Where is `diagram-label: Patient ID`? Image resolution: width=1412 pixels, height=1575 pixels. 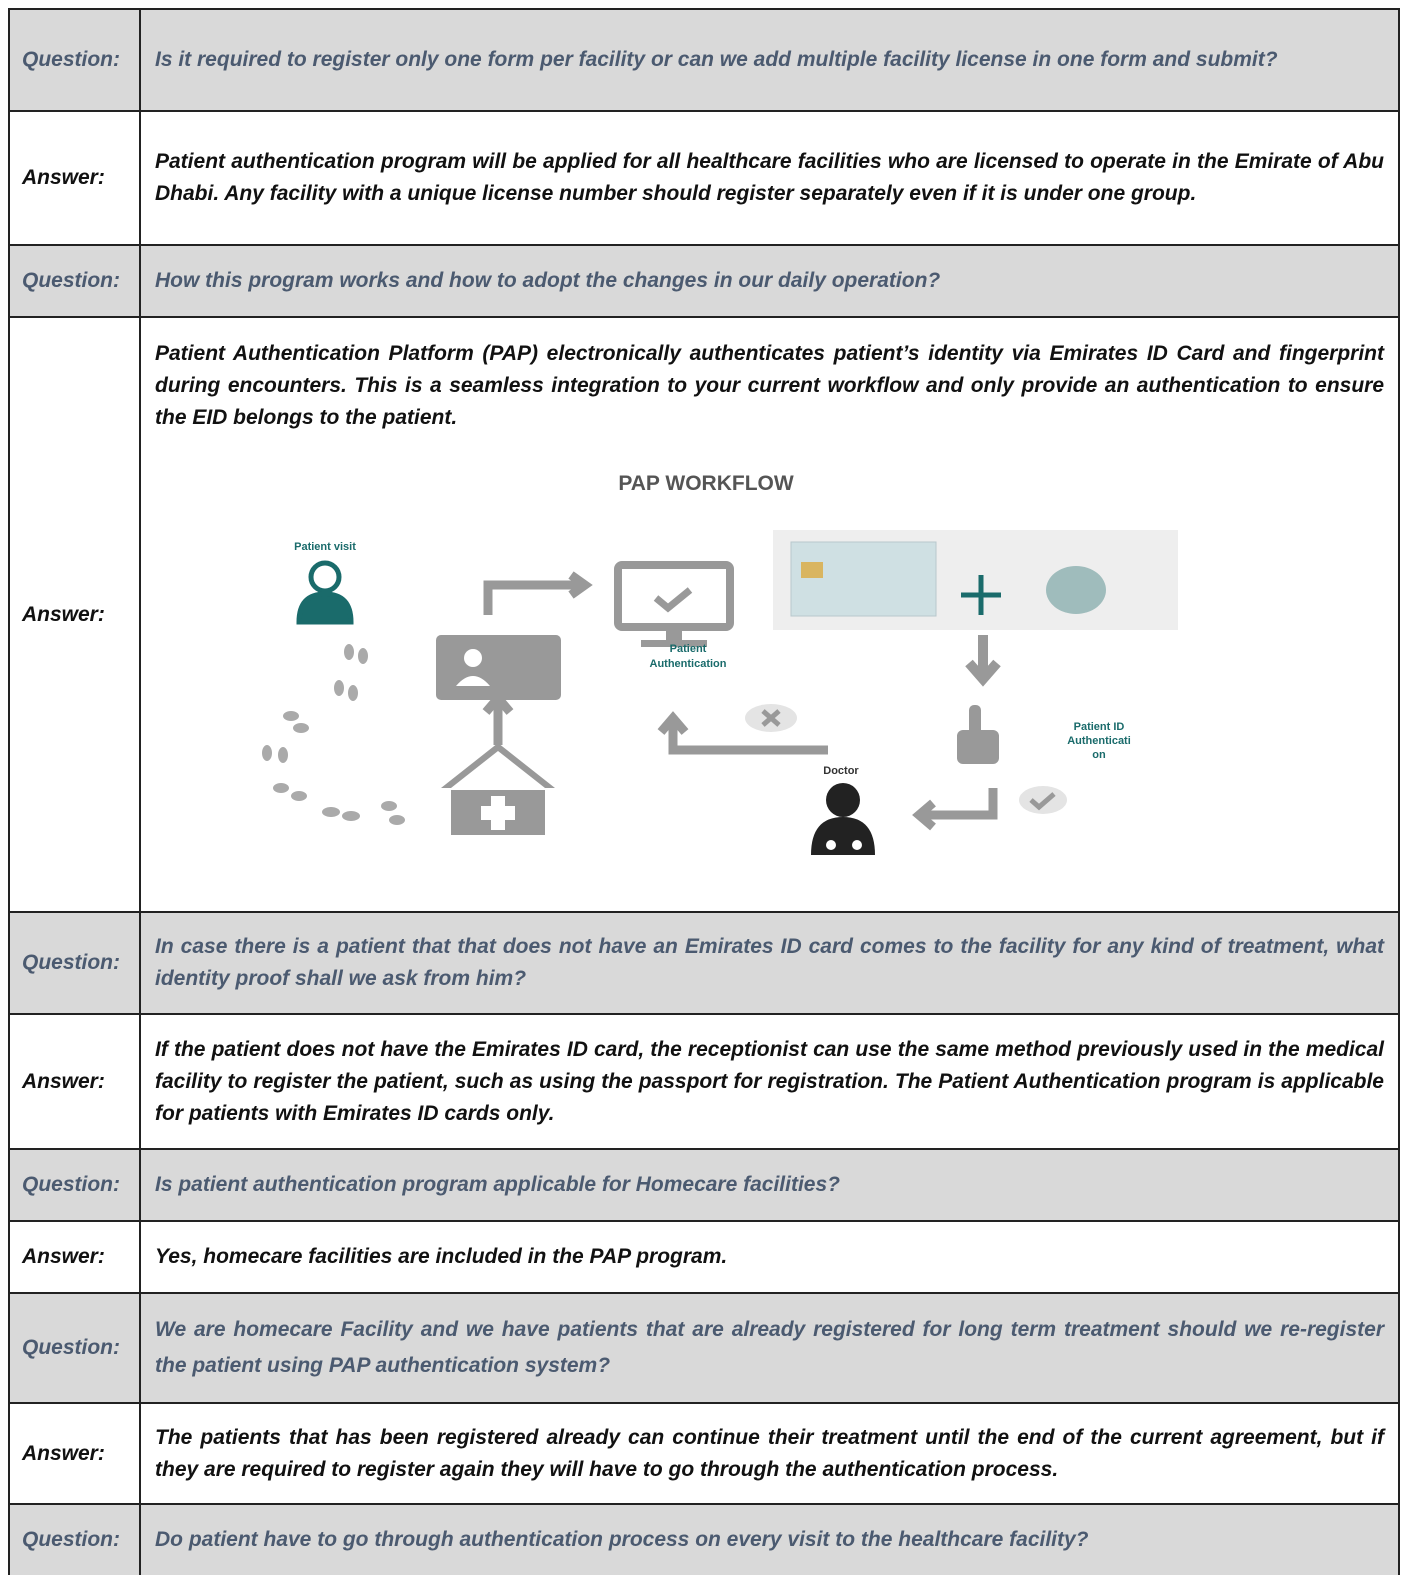
diagram-label: Patient ID is located at coordinates (1099, 727).